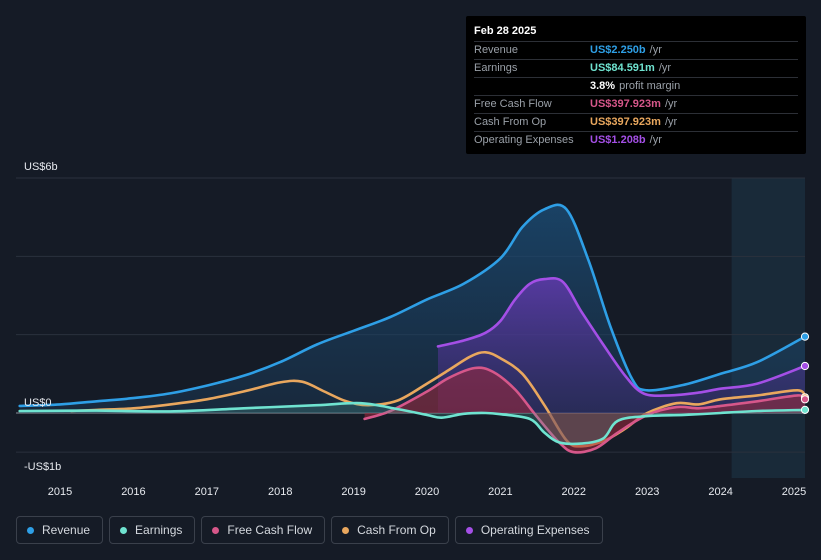 The image size is (821, 560). Describe the element at coordinates (535, 530) in the screenshot. I see `legend-label: Operating Expenses` at that location.